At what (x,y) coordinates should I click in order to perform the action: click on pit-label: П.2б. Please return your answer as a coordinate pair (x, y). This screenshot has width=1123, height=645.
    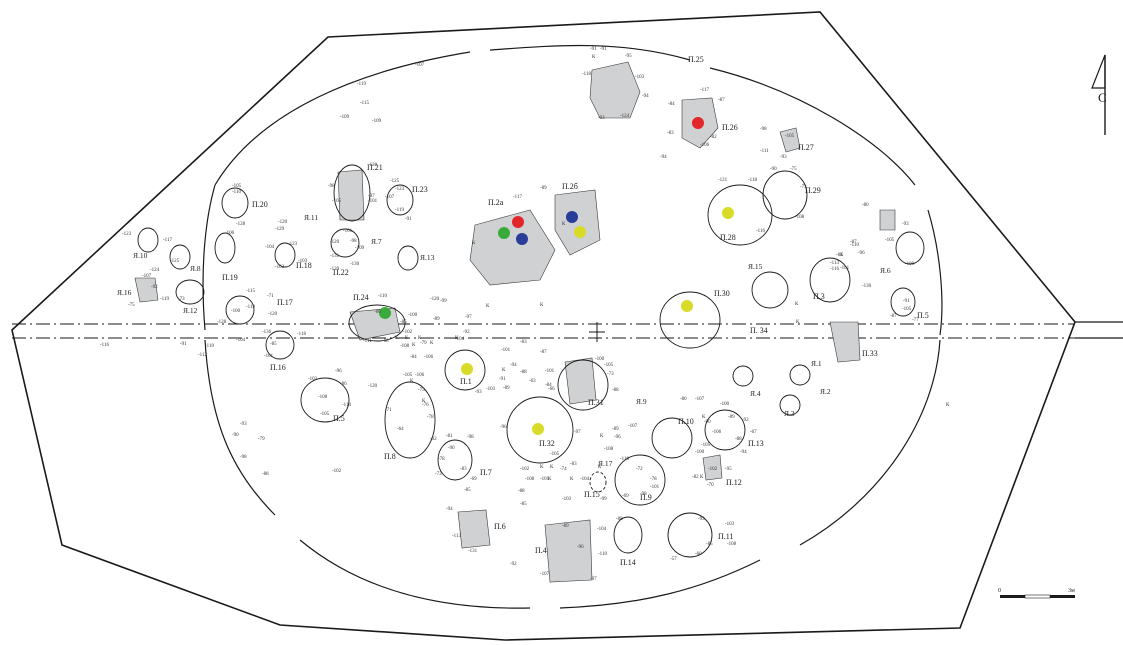
    Looking at the image, I should click on (570, 186).